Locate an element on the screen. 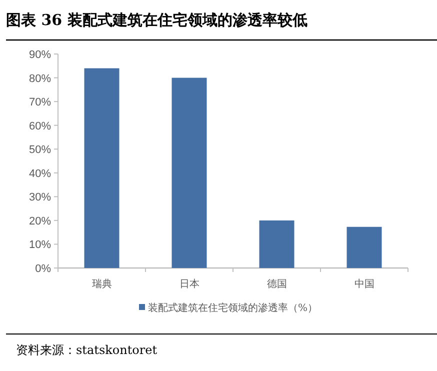 This screenshot has width=437, height=371. y-tick-label: 20% is located at coordinates (40, 221).